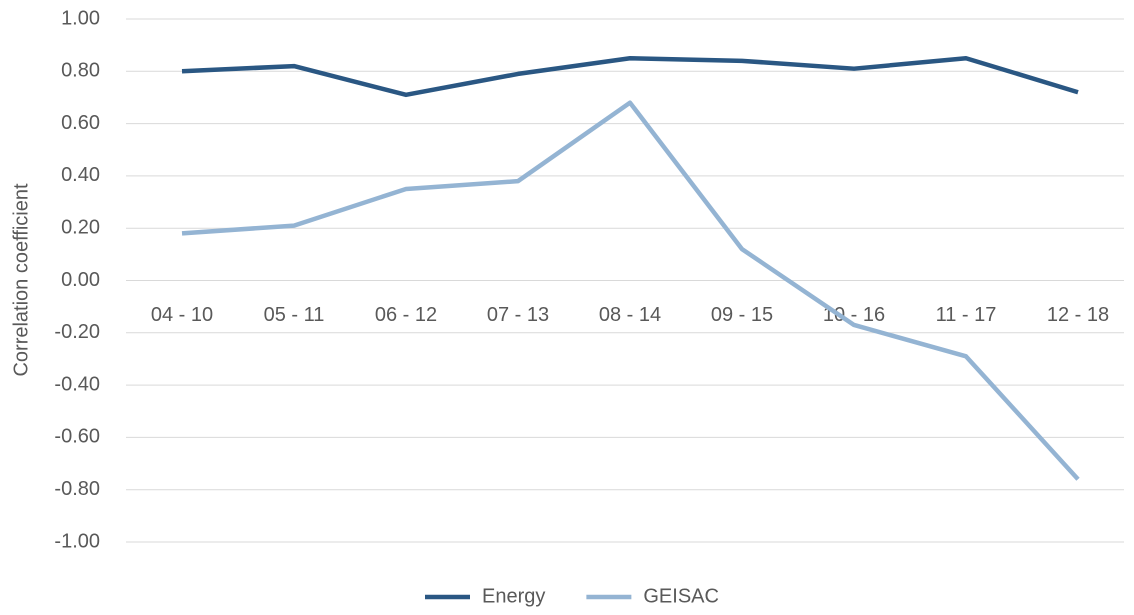  What do you see at coordinates (742, 315) in the screenshot?
I see `x-tick-label: 09 - 15` at bounding box center [742, 315].